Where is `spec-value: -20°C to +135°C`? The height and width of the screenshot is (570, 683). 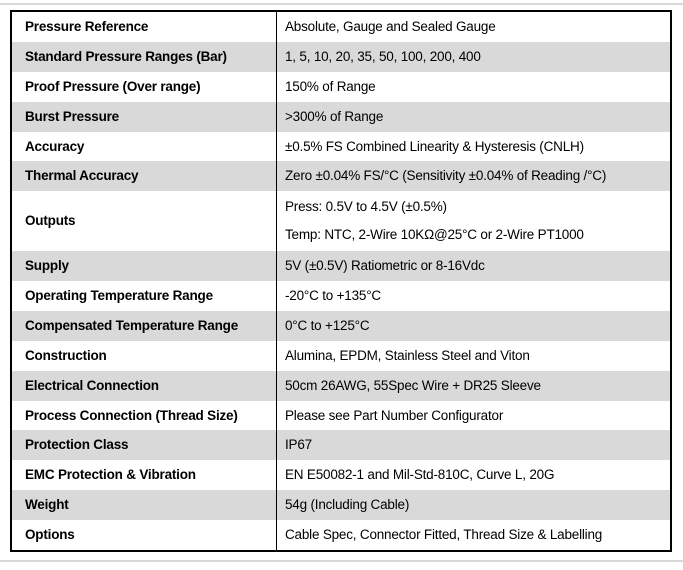 spec-value: -20°C to +135°C is located at coordinates (333, 295).